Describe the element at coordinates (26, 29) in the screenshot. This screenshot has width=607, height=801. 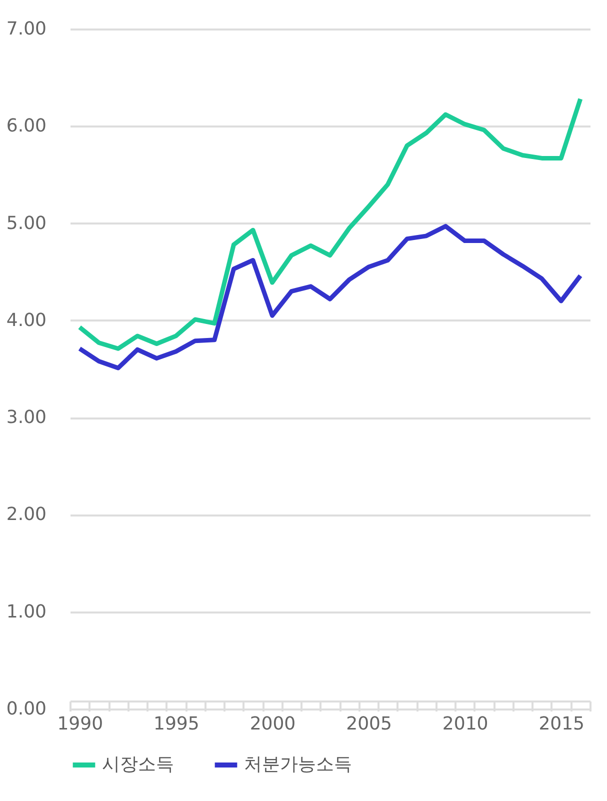
I see `y-tick-label: 7.00` at that location.